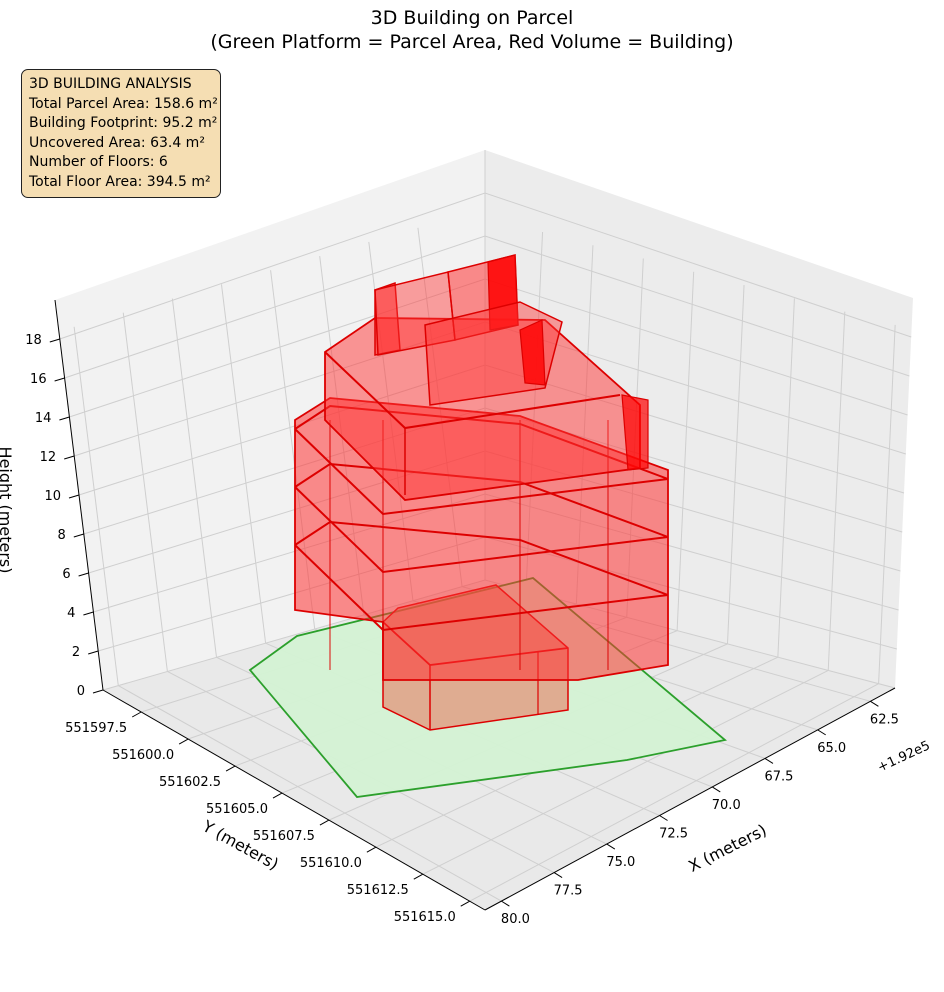 Image resolution: width=944 pixels, height=992 pixels. Describe the element at coordinates (117, 142) in the screenshot. I see `info-line-uncovered: Uncovered Area: 63.4 m²` at that location.